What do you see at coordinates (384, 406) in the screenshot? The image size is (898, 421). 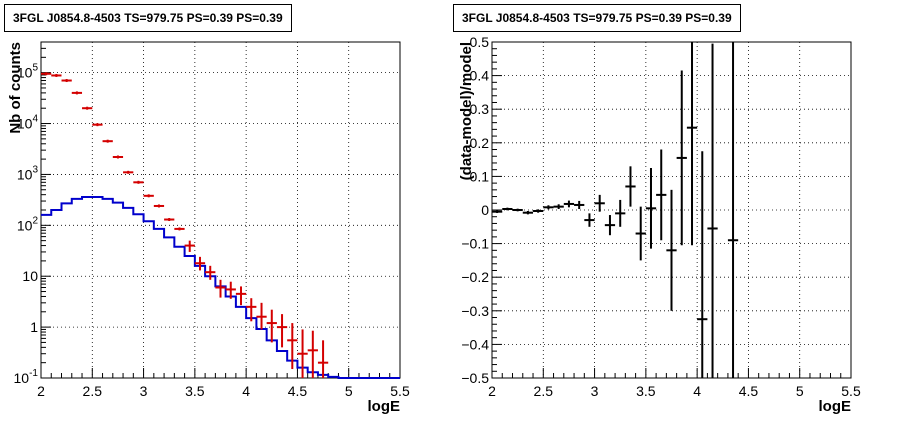 I see `counts-x-axis-label: logE` at bounding box center [384, 406].